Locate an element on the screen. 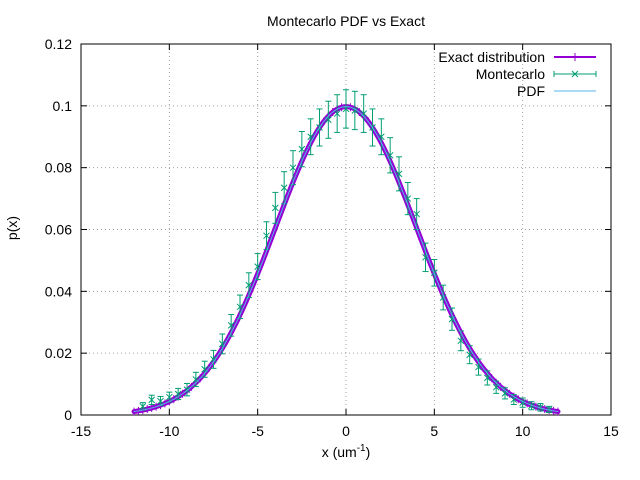 This screenshot has height=480, width=640. y-tick-label: 0.06 is located at coordinates (58, 230).